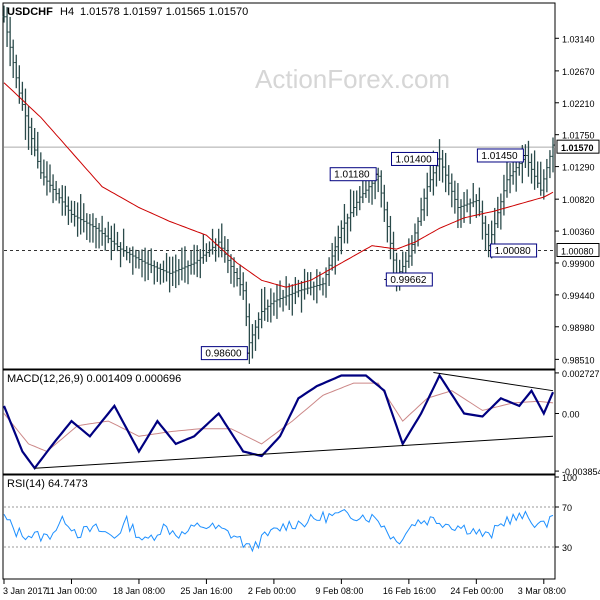  What do you see at coordinates (94, 379) in the screenshot?
I see `macd-title: MACD(12,26,9) 0.001409 0.000696` at bounding box center [94, 379].